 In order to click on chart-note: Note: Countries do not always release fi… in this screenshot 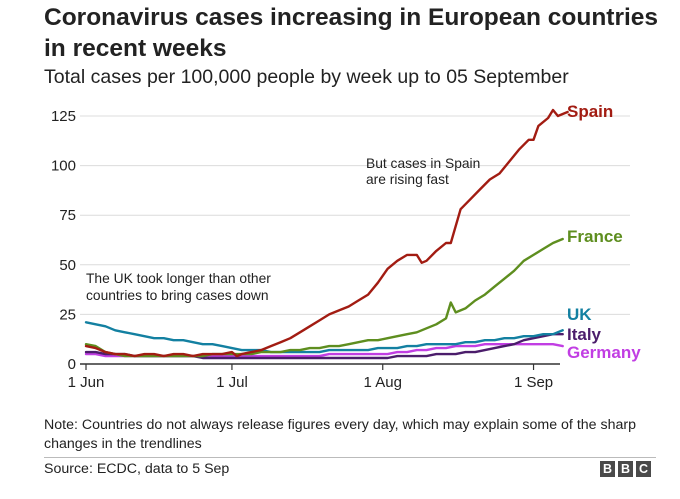, I will do `click(340, 434)`.